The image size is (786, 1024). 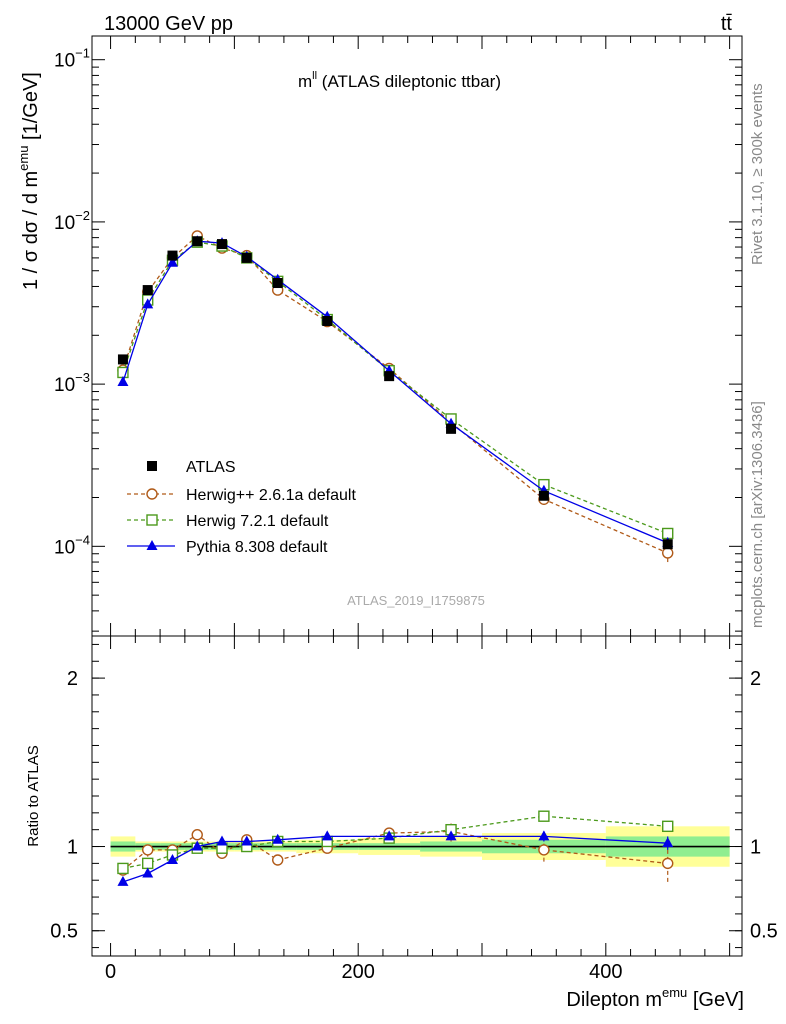 What do you see at coordinates (33, 795) in the screenshot?
I see `ratio-ylabel: Ratio to ATLAS` at bounding box center [33, 795].